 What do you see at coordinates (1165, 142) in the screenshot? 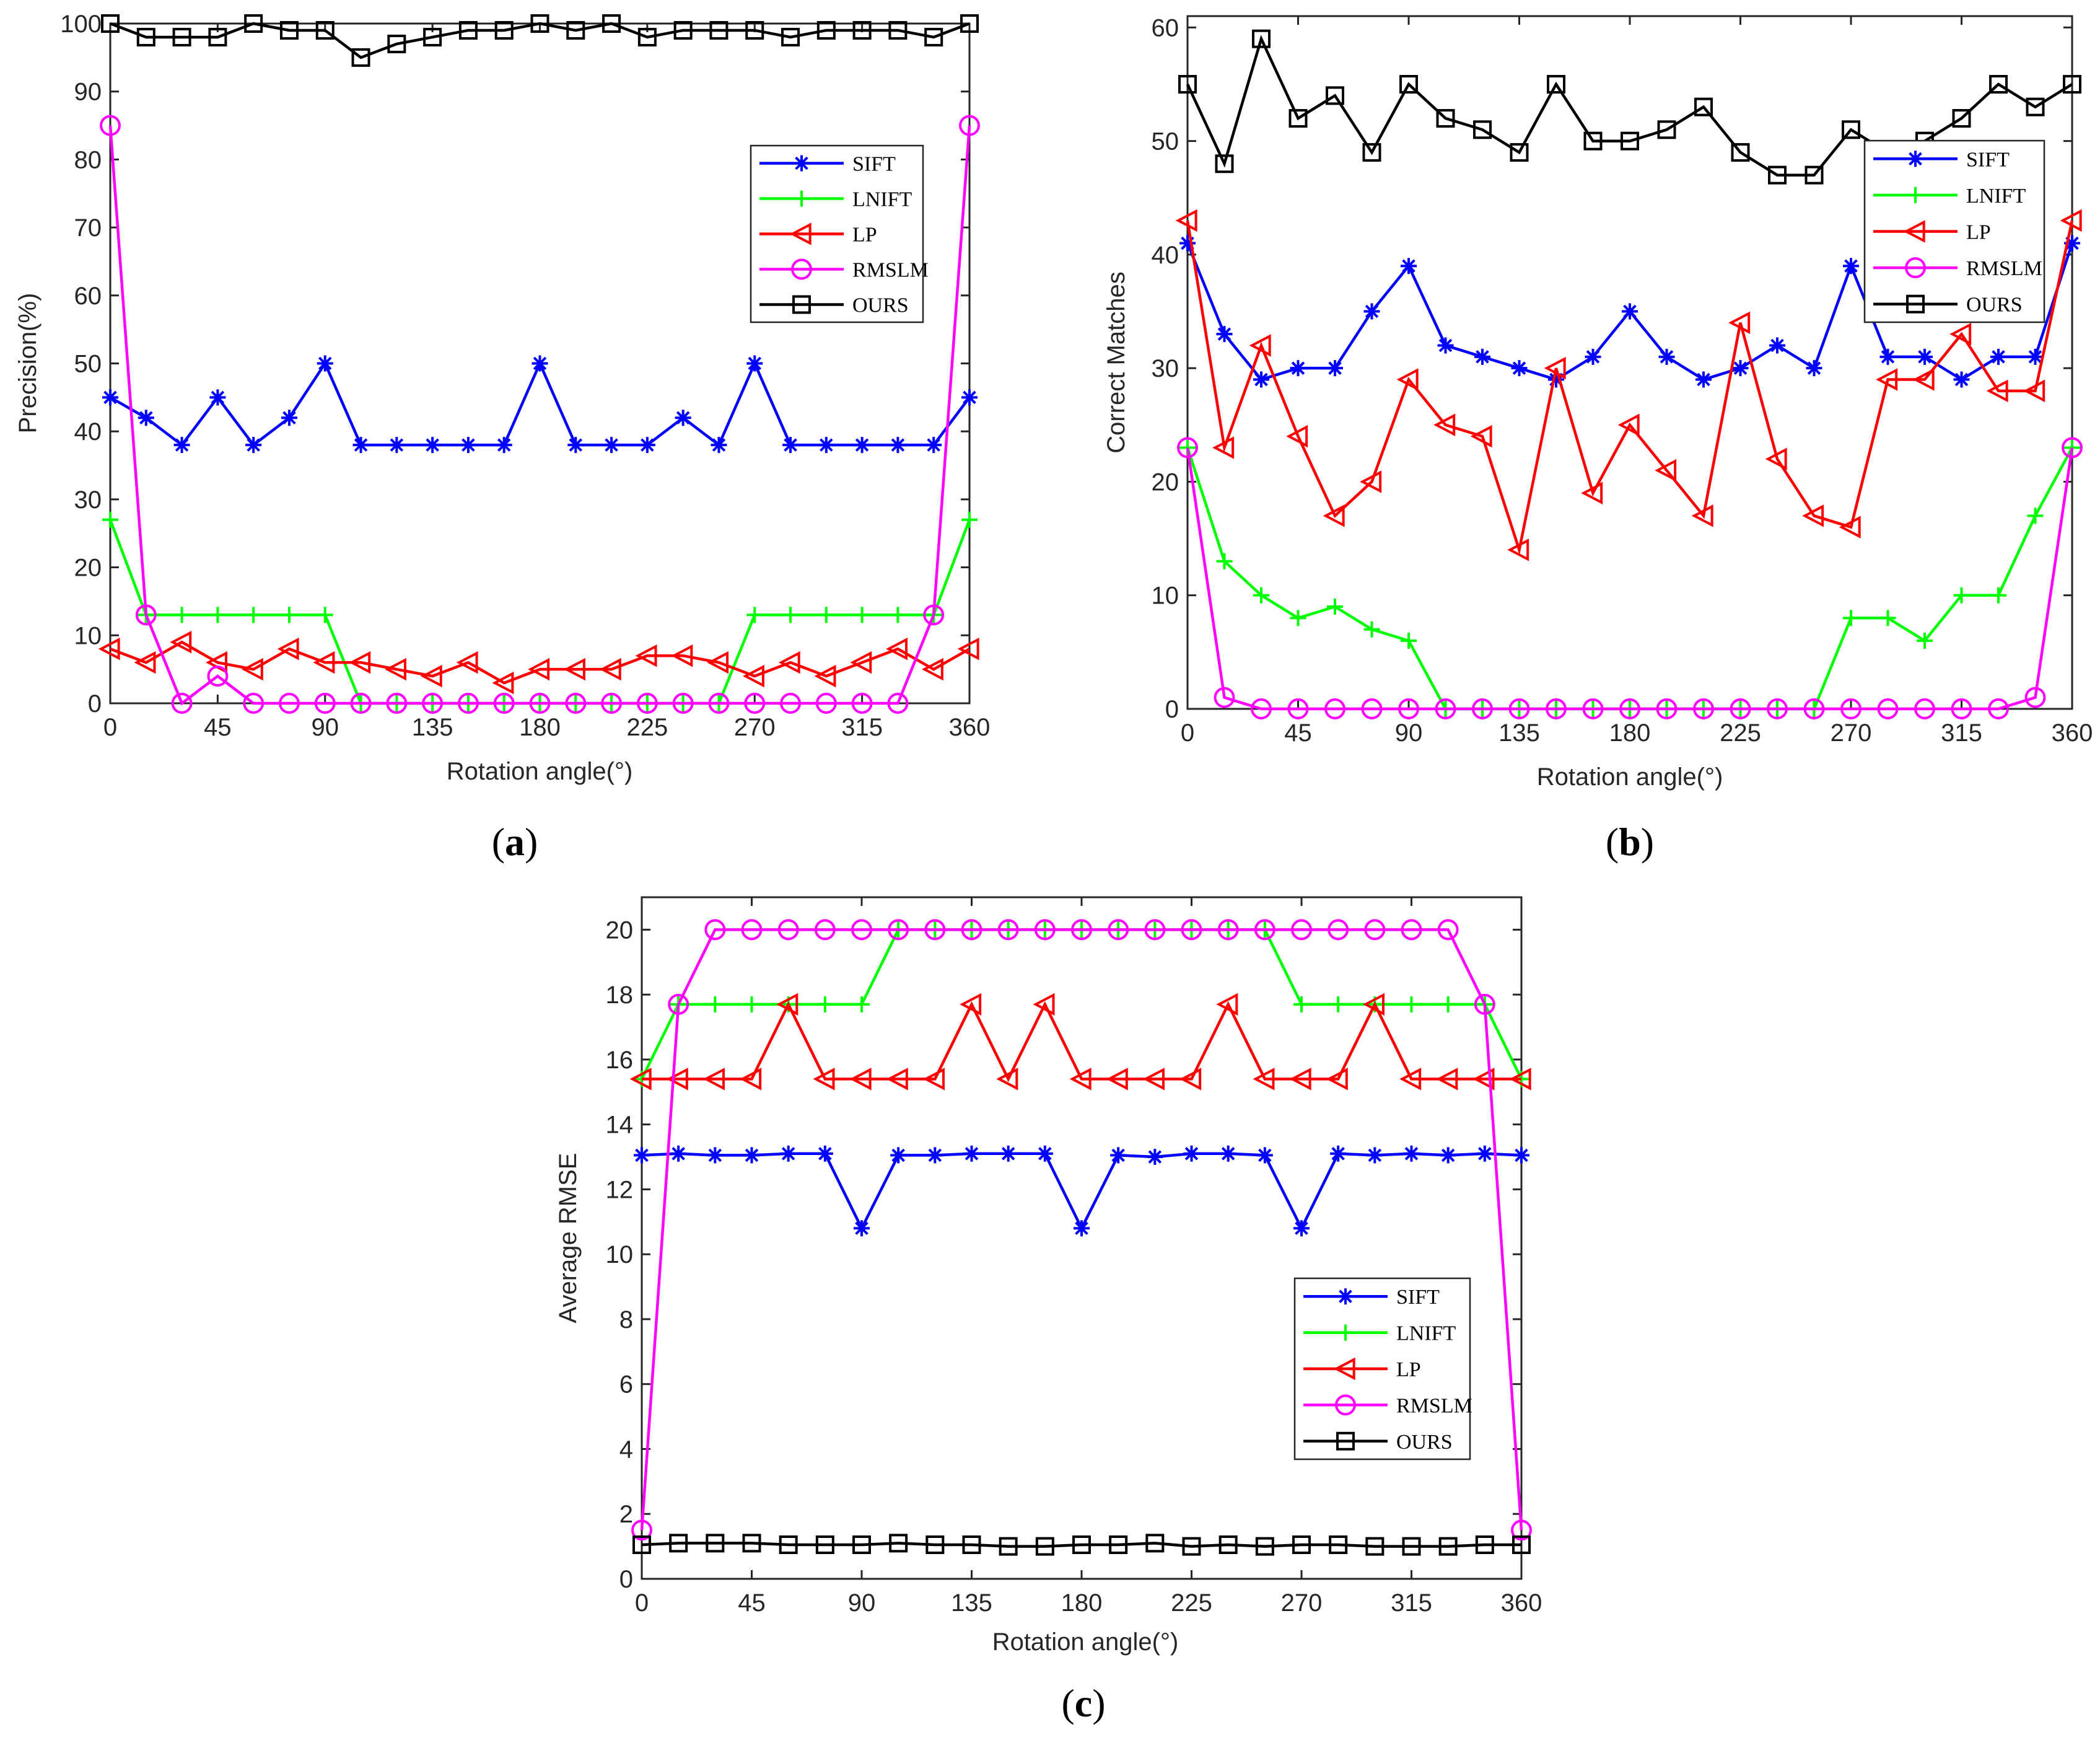
I see `y-tick-label: 50` at bounding box center [1165, 142].